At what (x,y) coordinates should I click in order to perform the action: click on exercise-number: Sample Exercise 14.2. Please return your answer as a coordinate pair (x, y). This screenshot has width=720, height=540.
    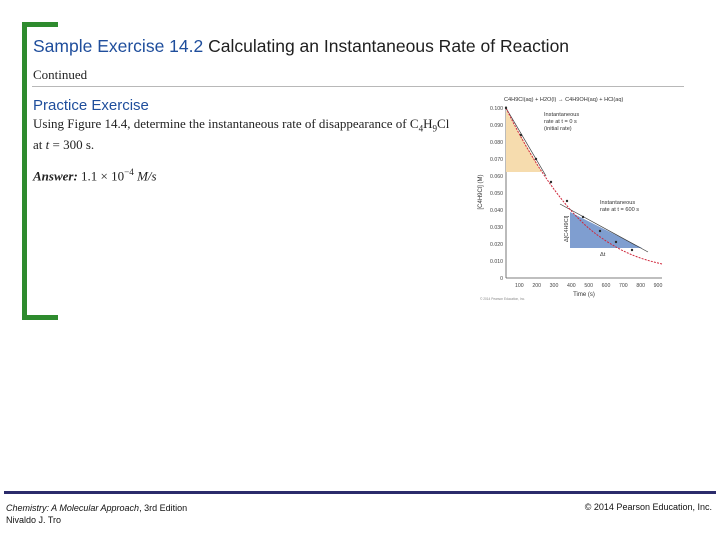
    Looking at the image, I should click on (118, 46).